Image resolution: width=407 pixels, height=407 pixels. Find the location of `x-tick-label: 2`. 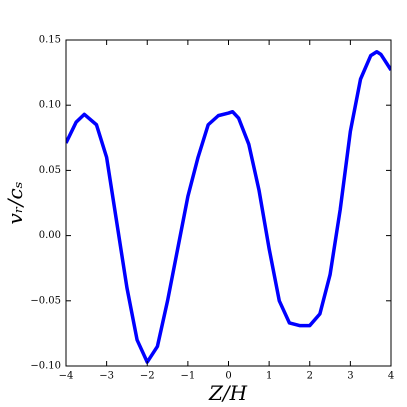

x-tick-label: 2 is located at coordinates (310, 376).